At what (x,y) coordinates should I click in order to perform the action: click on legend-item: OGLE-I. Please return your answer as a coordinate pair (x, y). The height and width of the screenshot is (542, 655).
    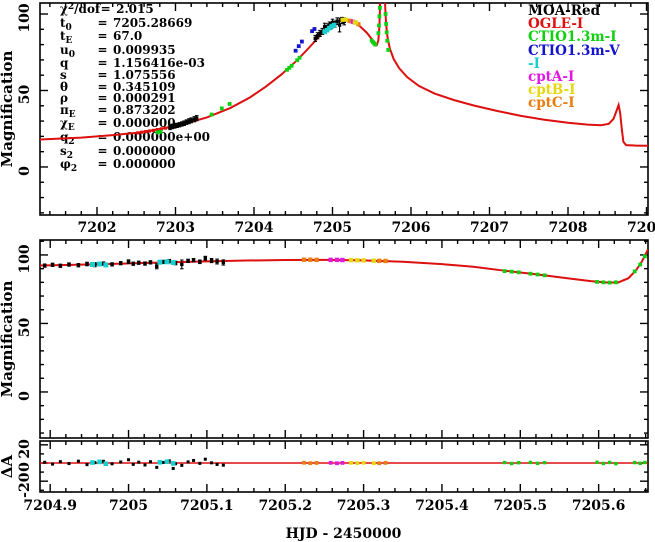
    Looking at the image, I should click on (556, 24).